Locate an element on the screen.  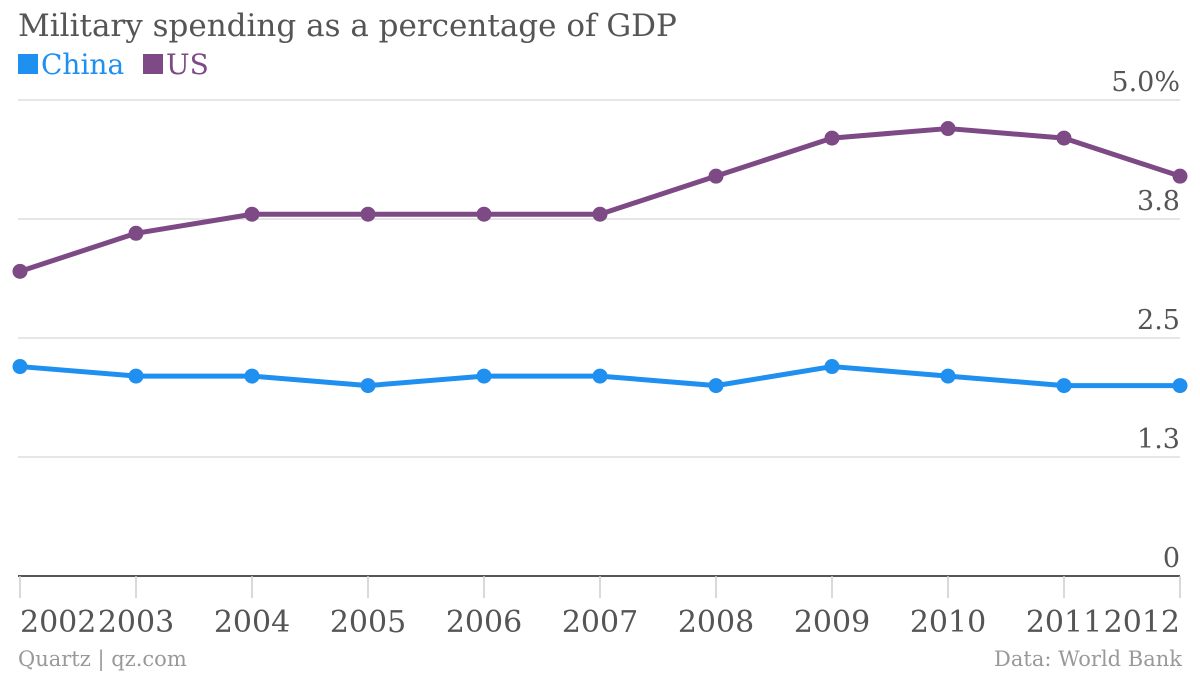
legend-item-china: China is located at coordinates (71, 64).